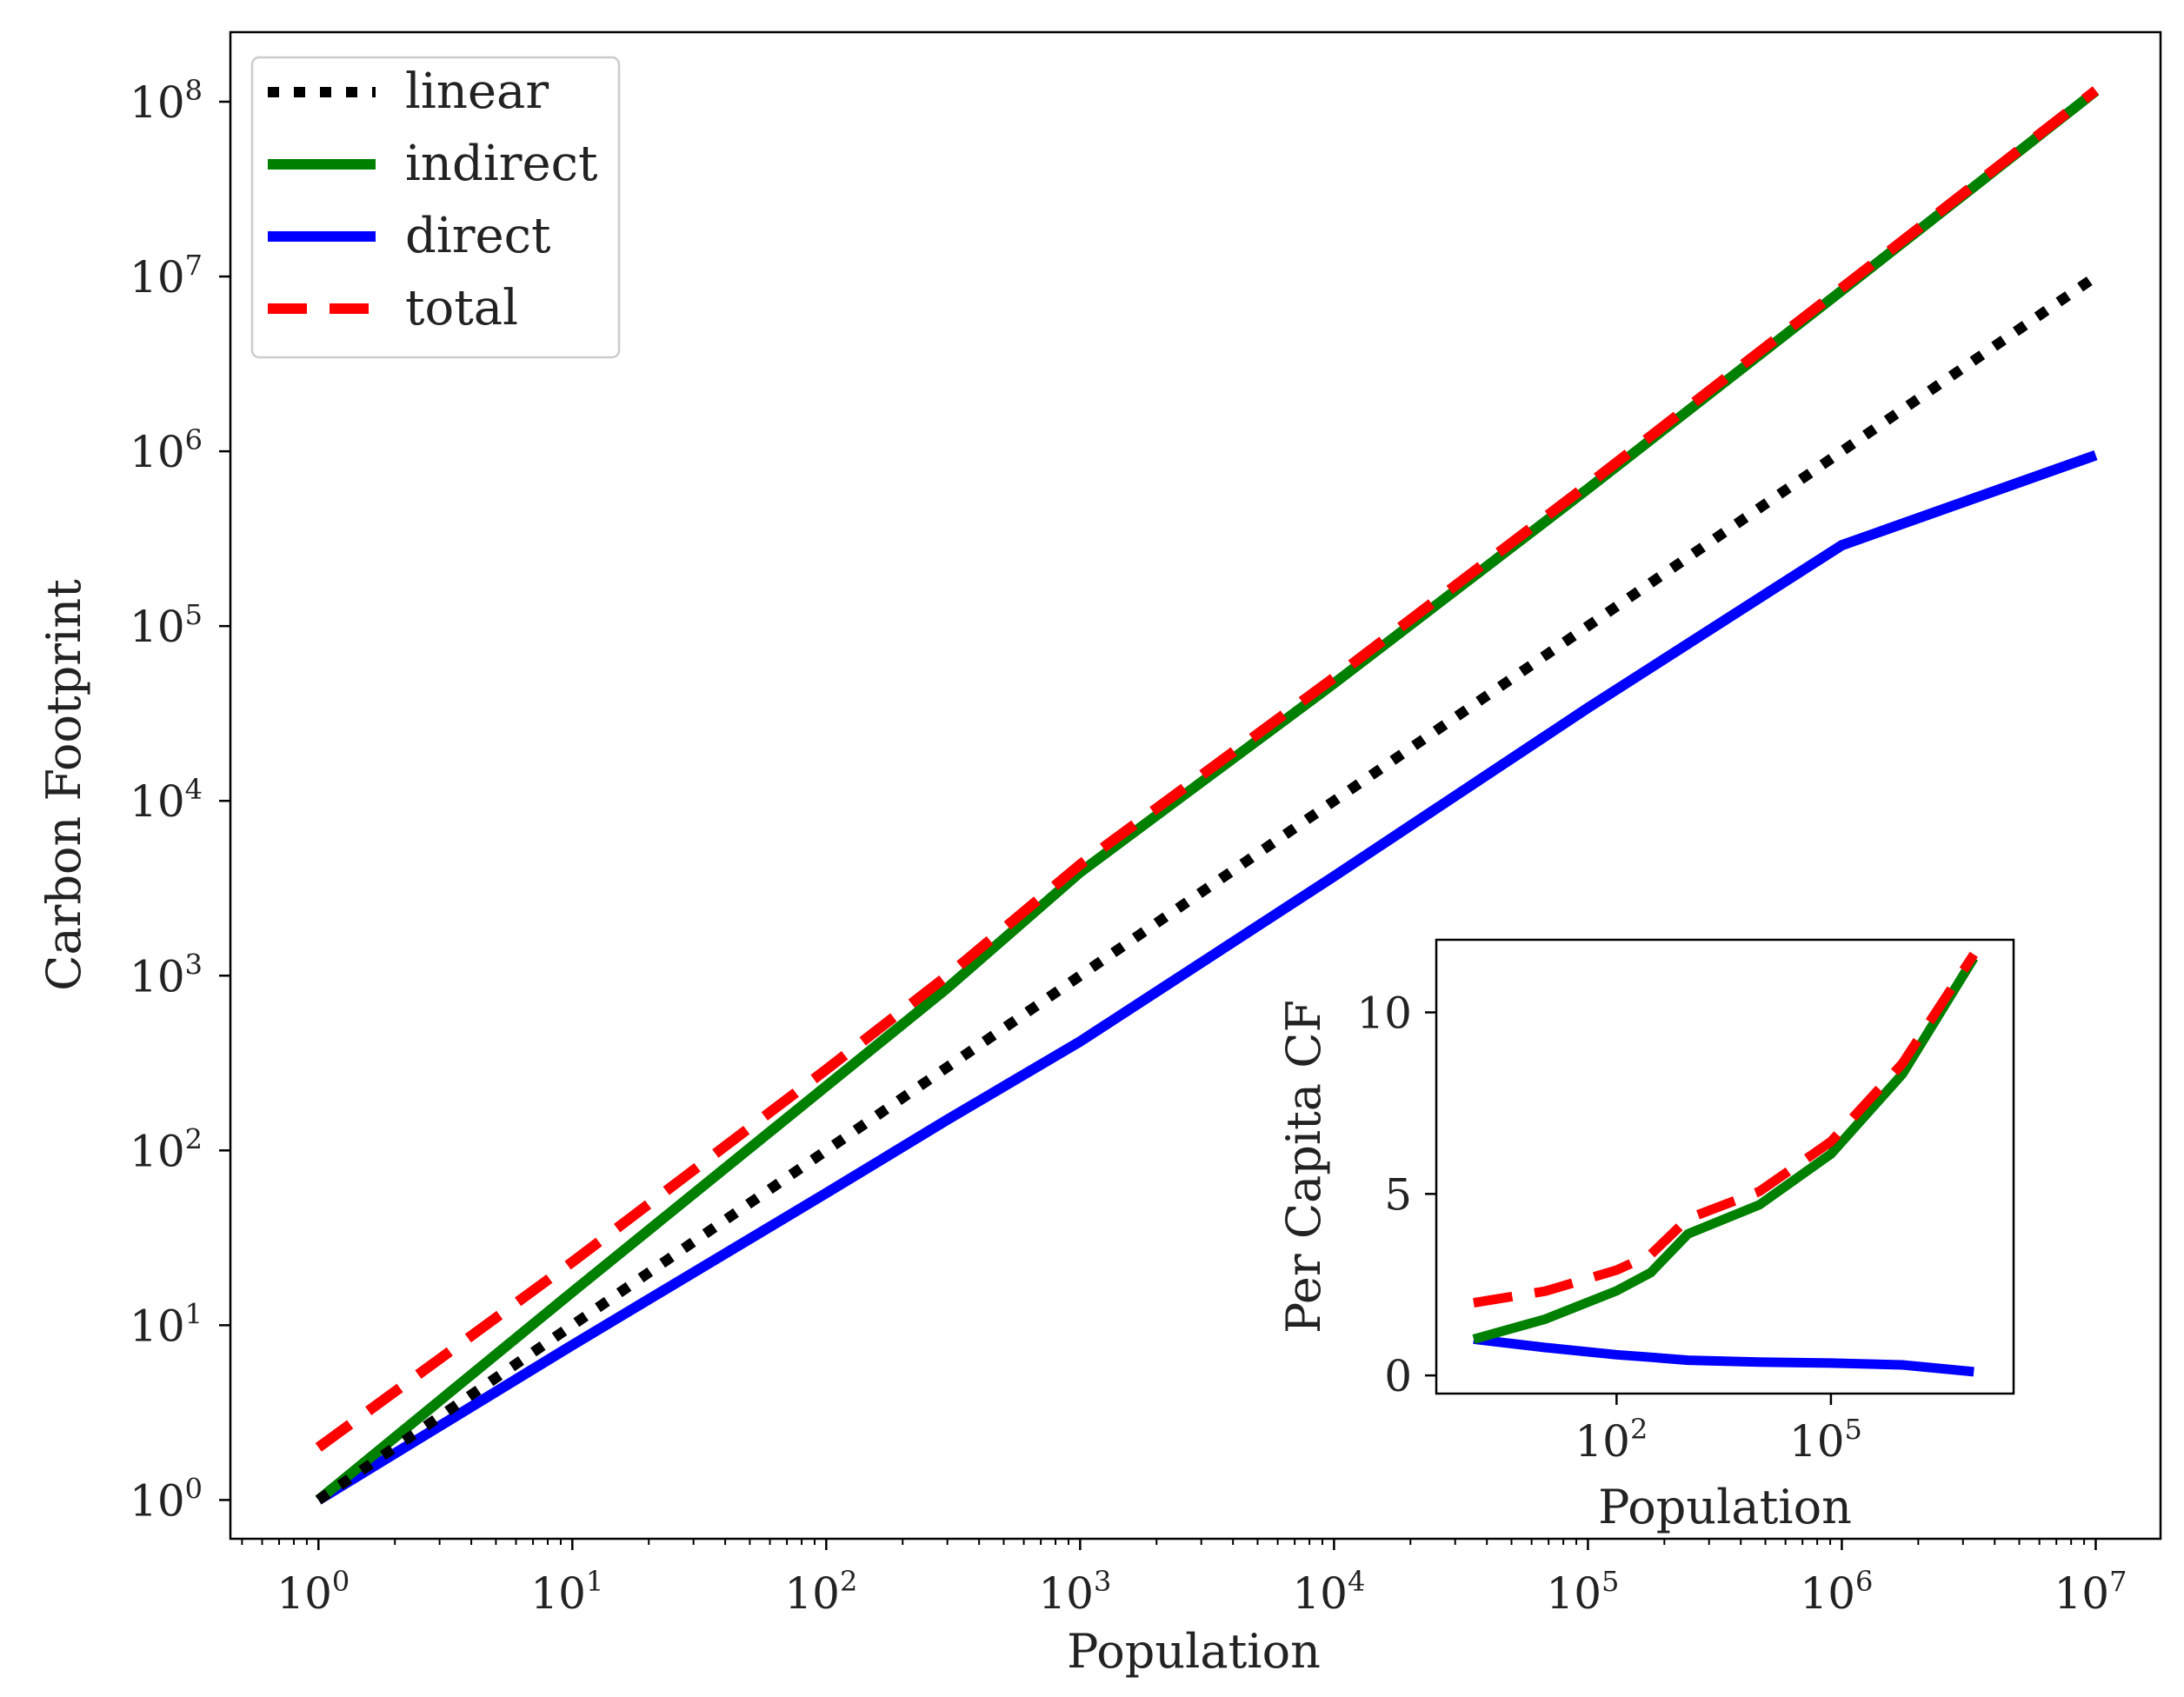 The image size is (2184, 1697). I want to click on main-y-tick-label: 10¹, so click(166, 1324).